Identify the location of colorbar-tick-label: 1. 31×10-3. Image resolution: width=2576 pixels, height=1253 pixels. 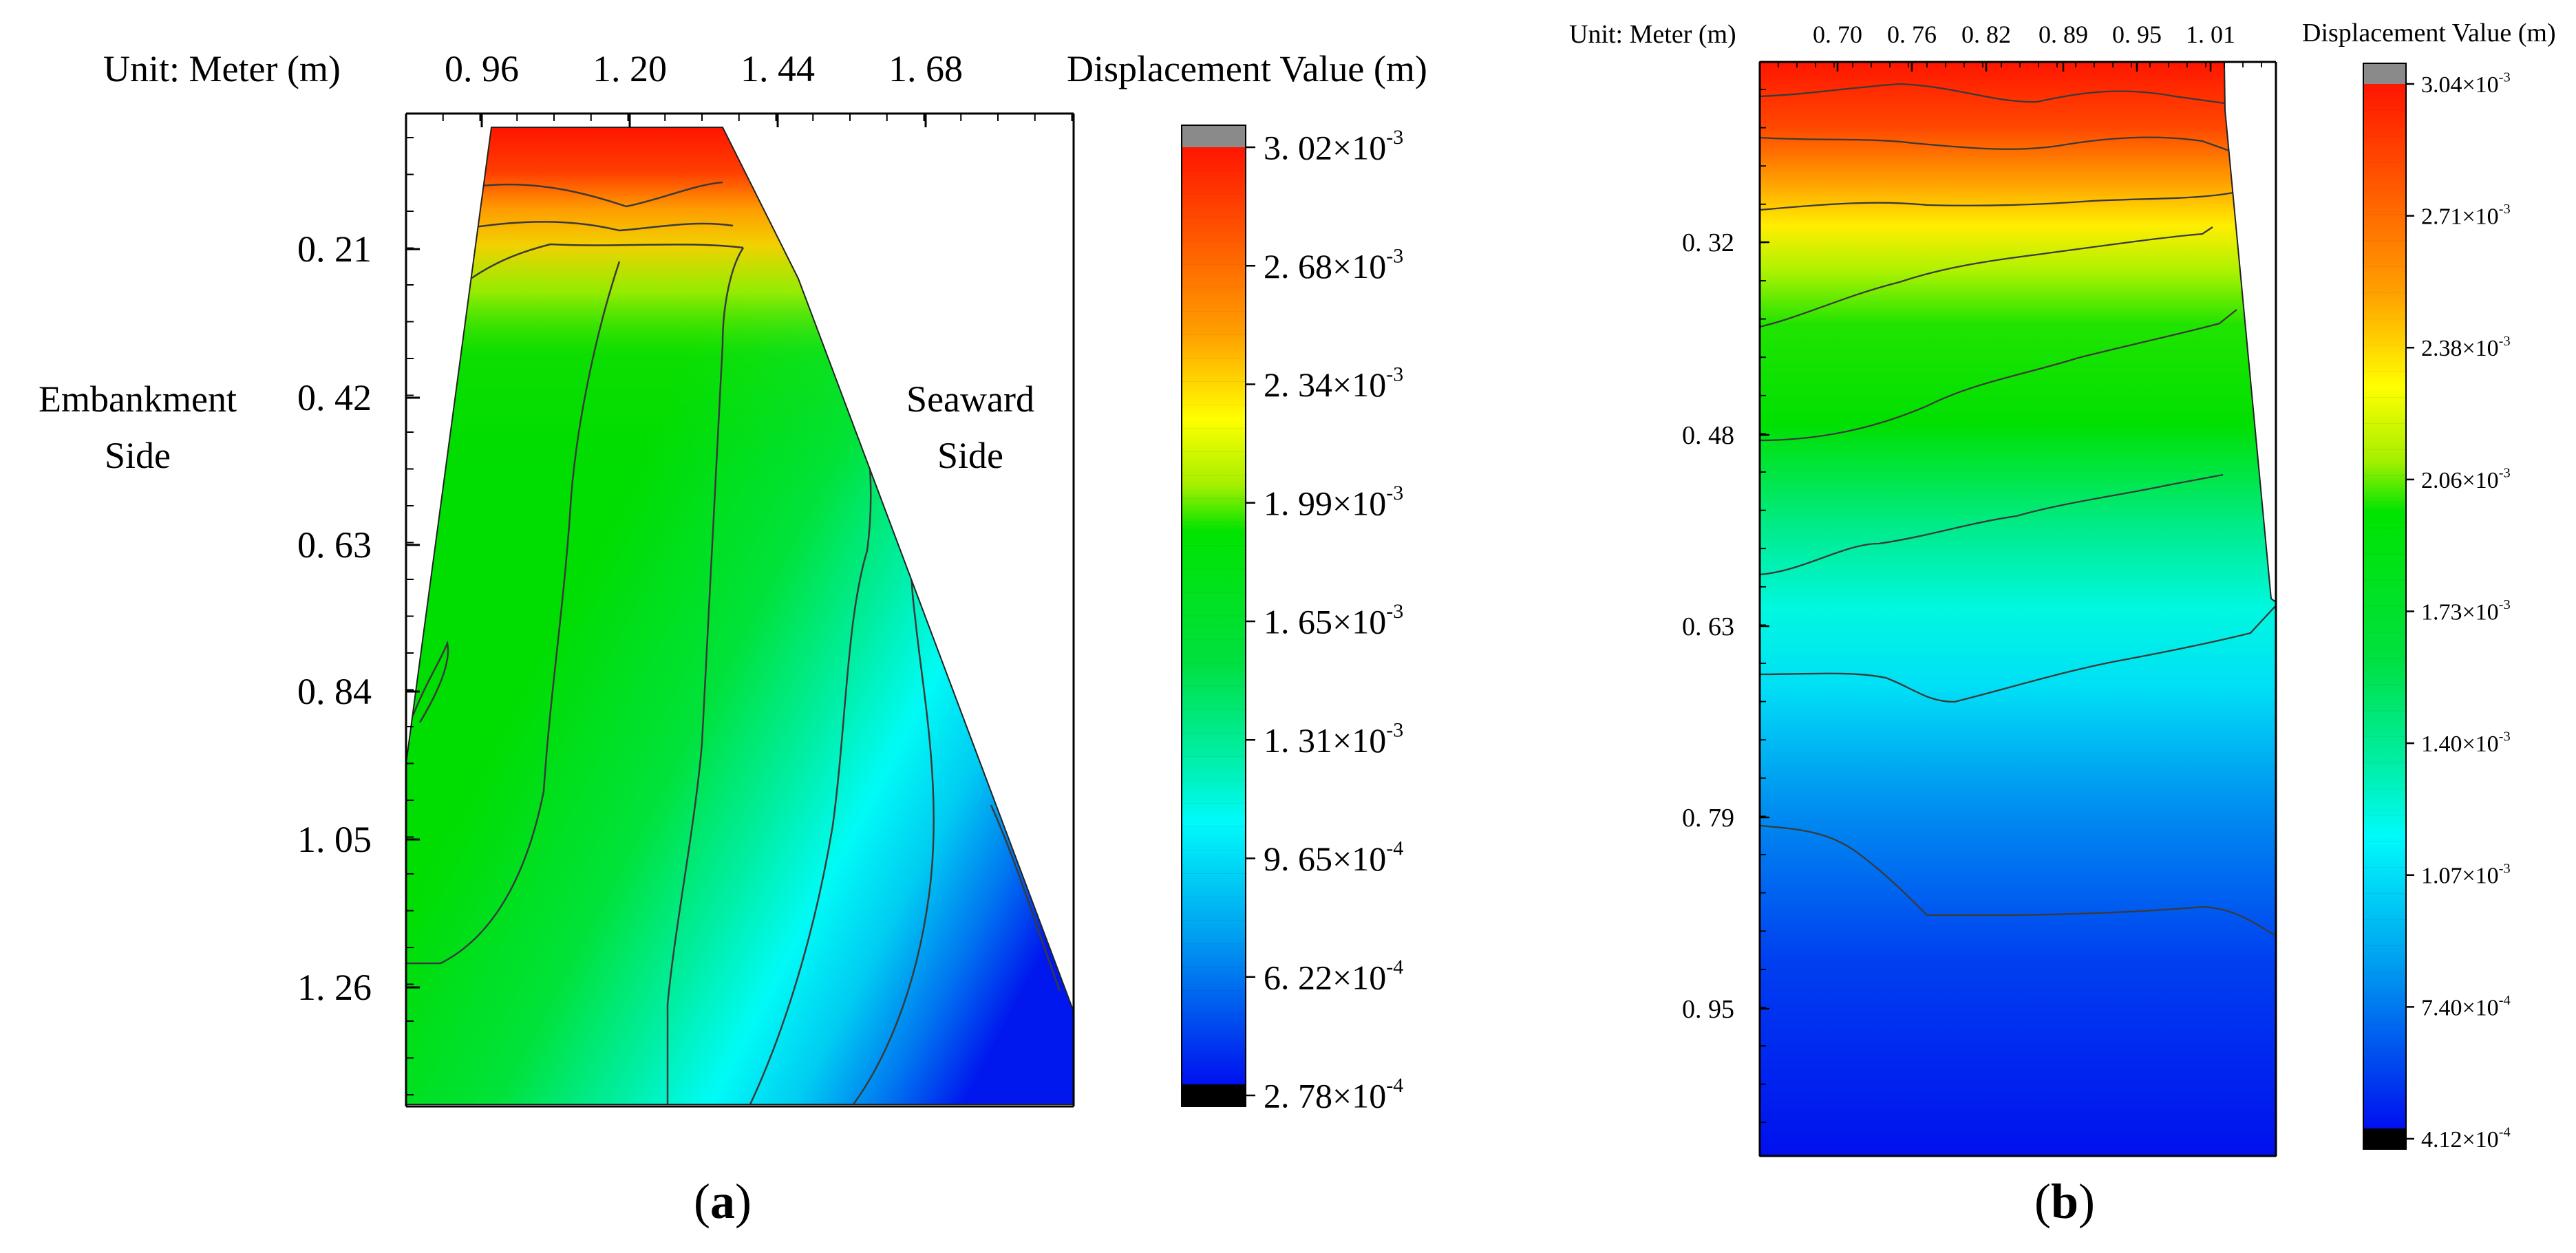
(1333, 739).